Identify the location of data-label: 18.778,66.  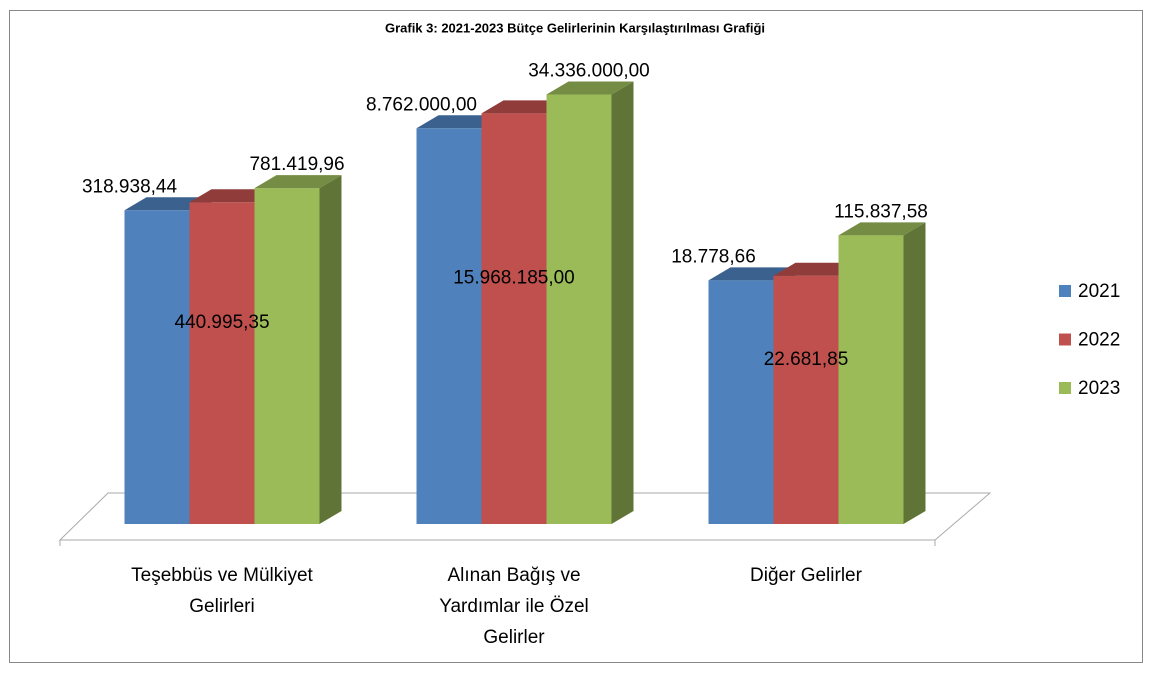
(713, 256).